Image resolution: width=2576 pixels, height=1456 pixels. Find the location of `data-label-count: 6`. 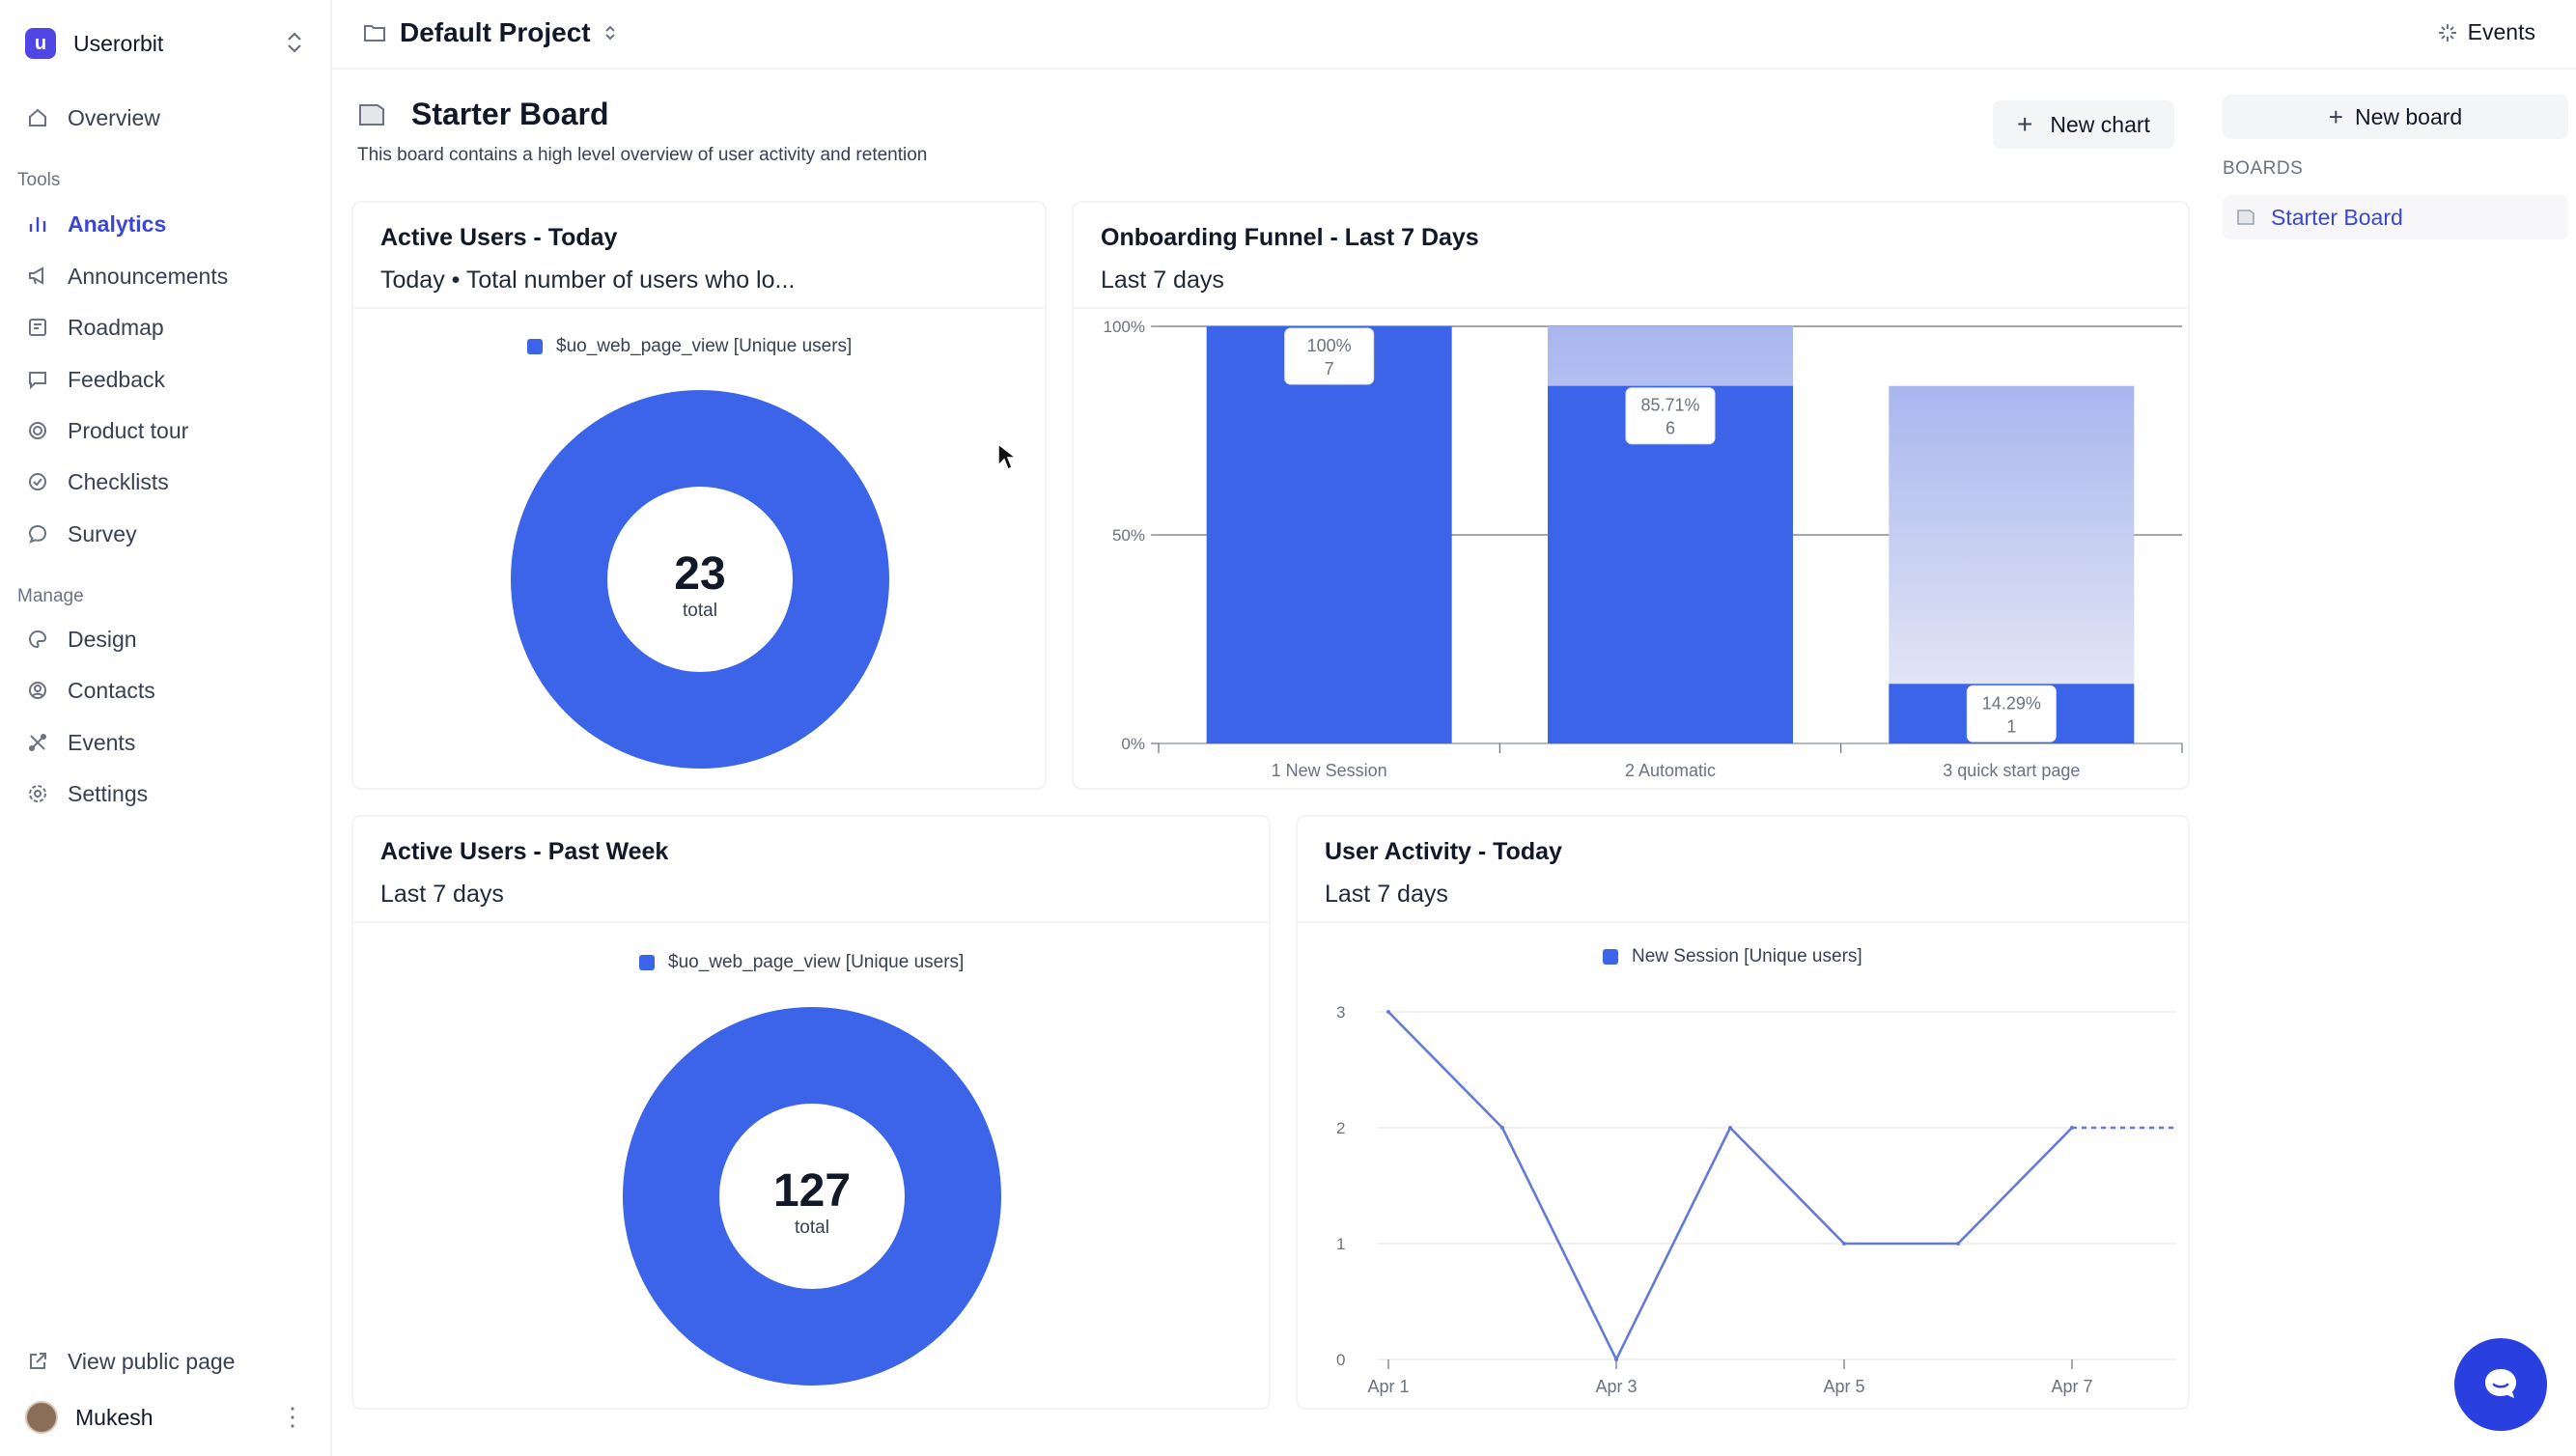

data-label-count: 6 is located at coordinates (1671, 429).